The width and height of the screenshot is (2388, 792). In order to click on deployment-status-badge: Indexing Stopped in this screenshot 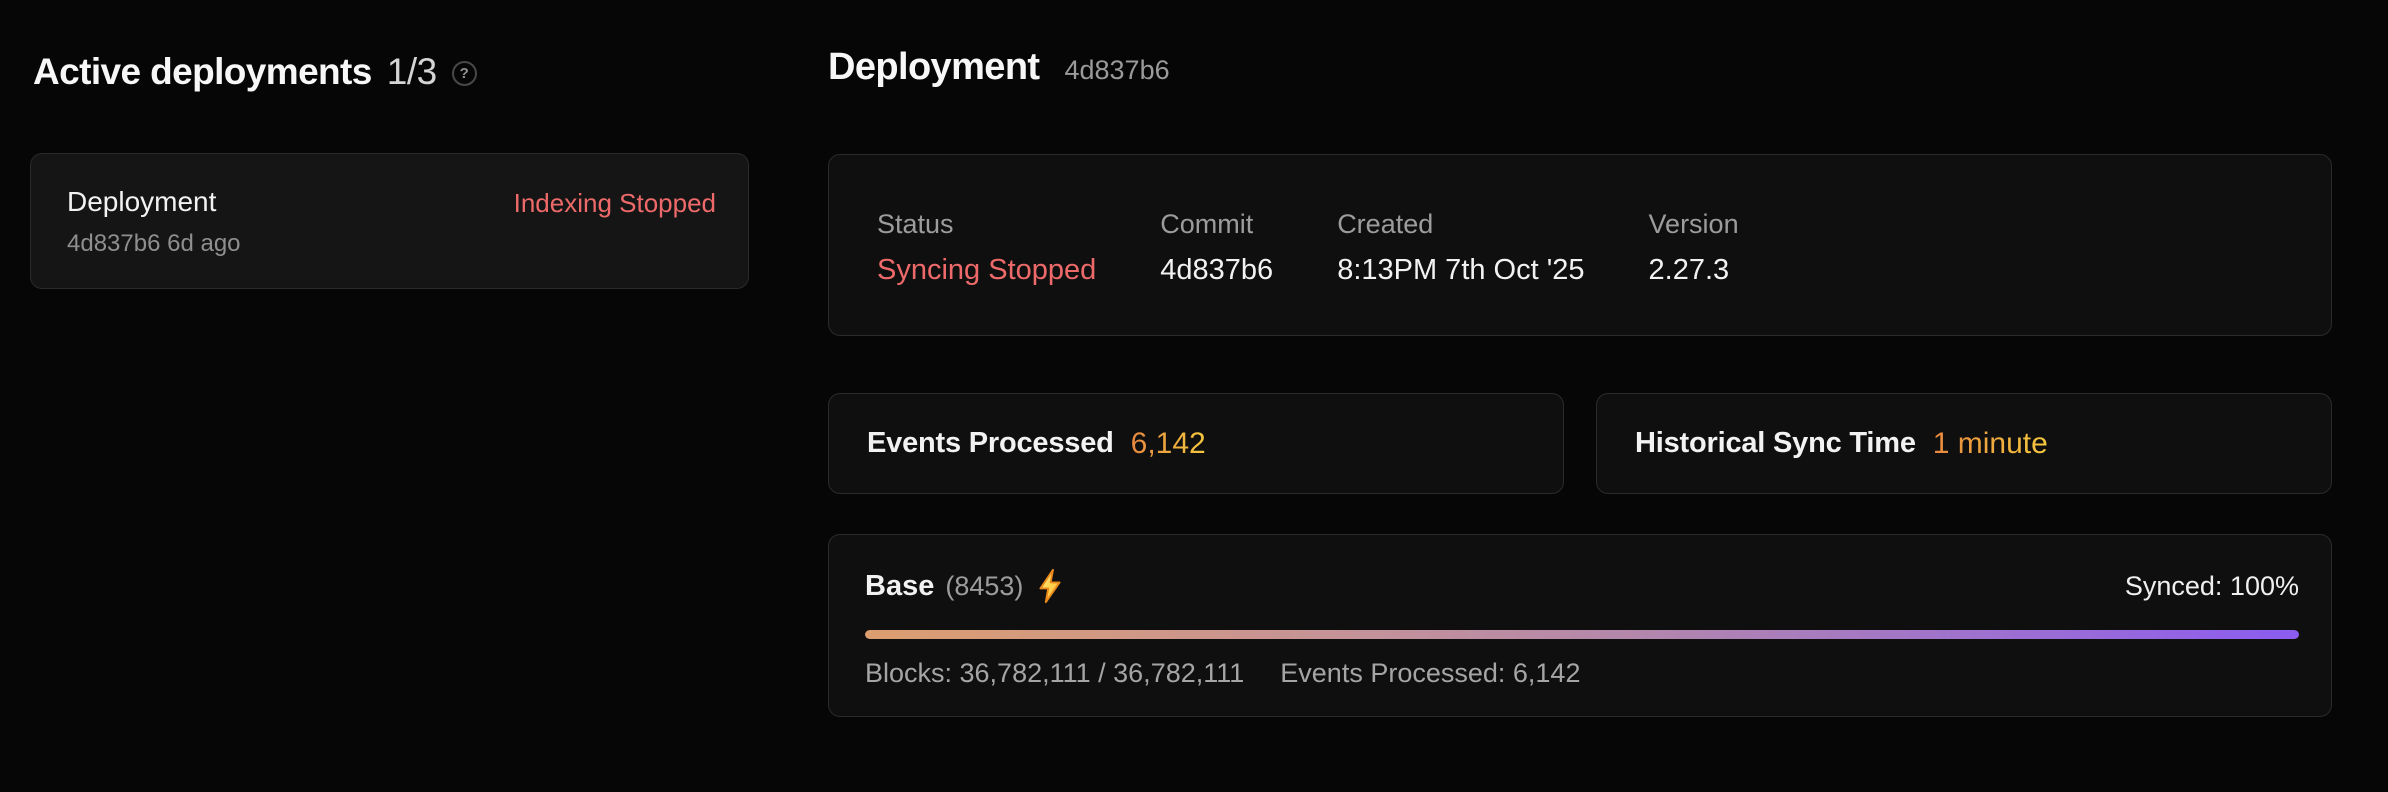, I will do `click(614, 203)`.